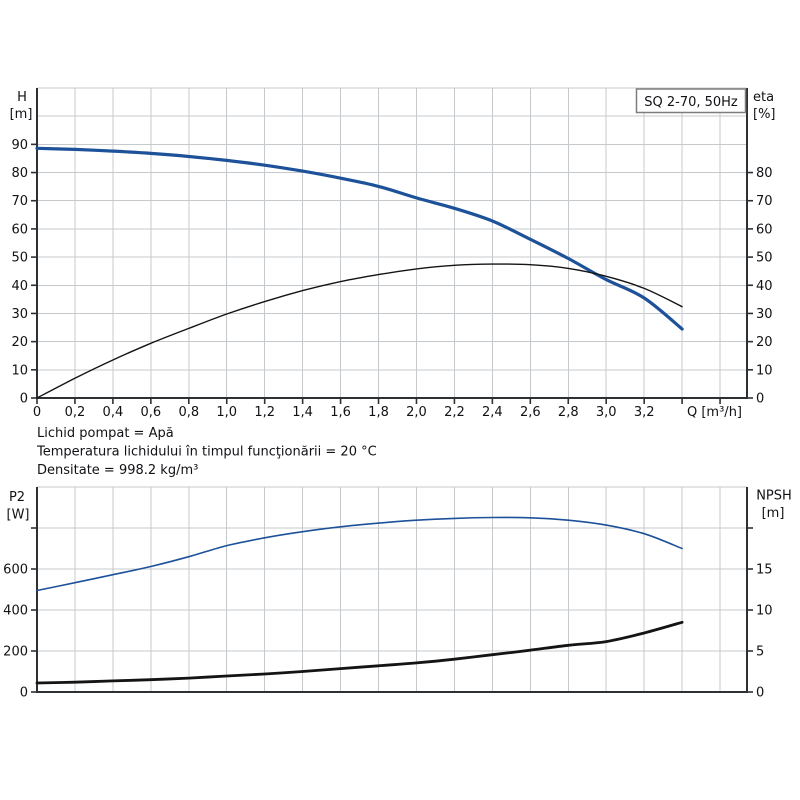 Image resolution: width=800 pixels, height=800 pixels. I want to click on left-tick-label: 90, so click(19, 145).